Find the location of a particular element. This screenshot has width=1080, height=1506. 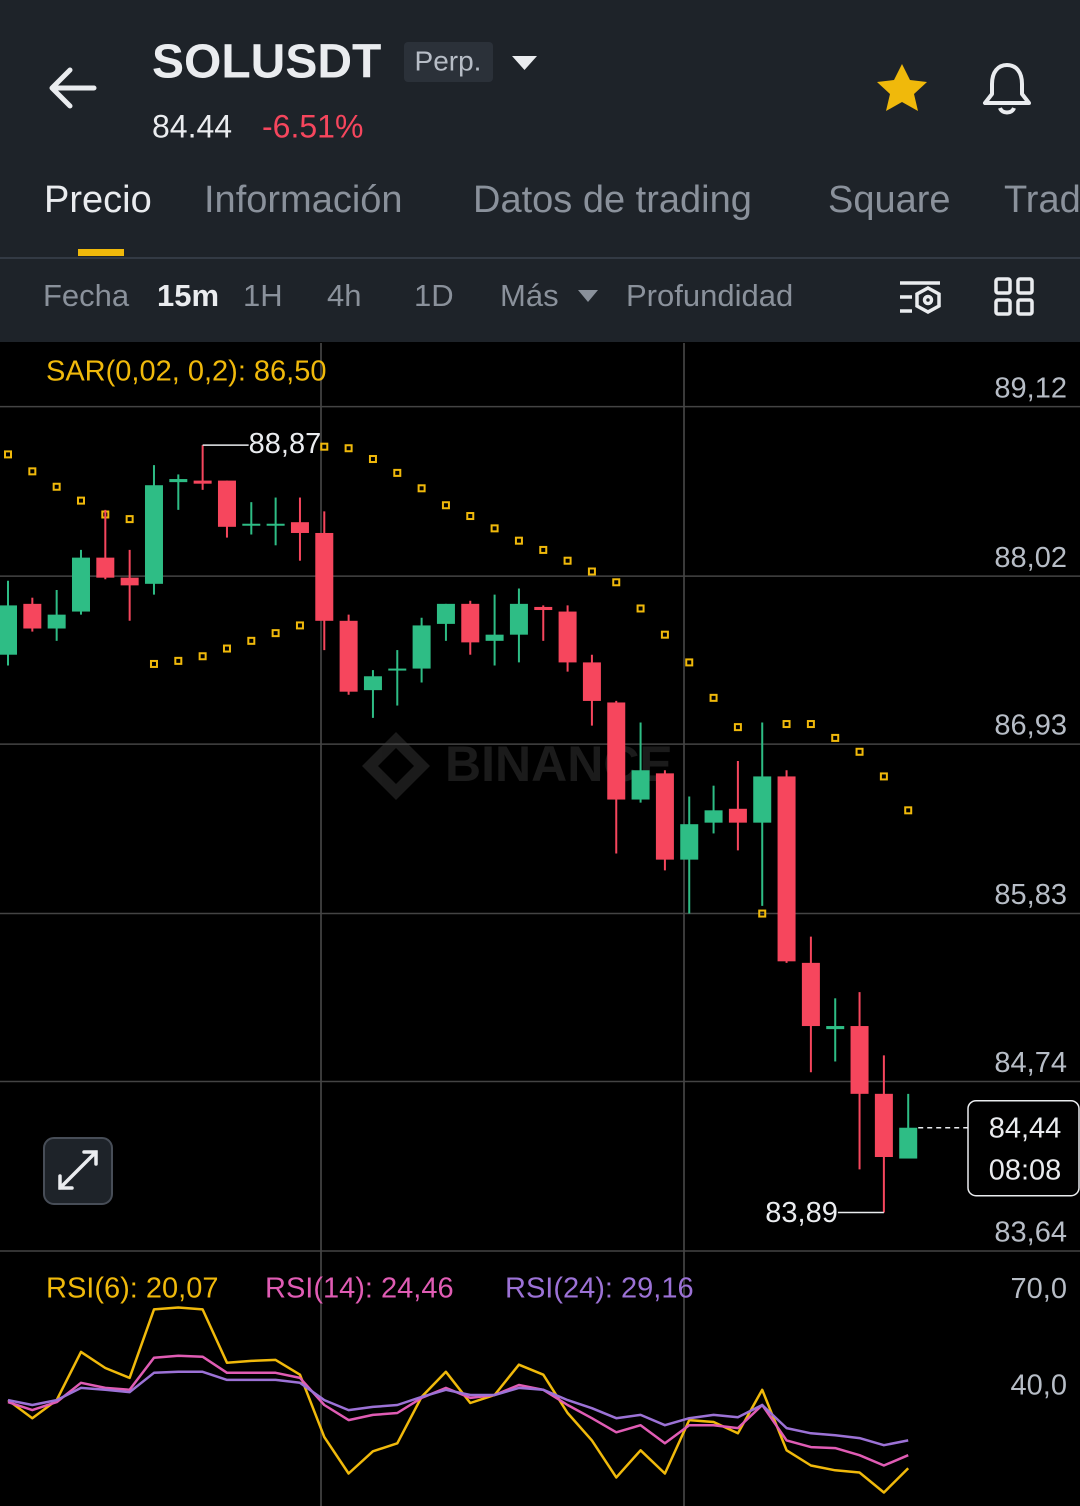

icon-lines is located at coordinates (920, 297).